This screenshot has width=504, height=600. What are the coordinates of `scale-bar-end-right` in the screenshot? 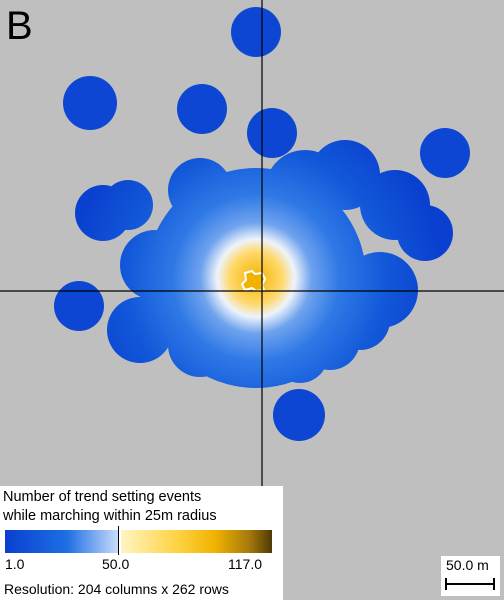 It's located at (494, 584).